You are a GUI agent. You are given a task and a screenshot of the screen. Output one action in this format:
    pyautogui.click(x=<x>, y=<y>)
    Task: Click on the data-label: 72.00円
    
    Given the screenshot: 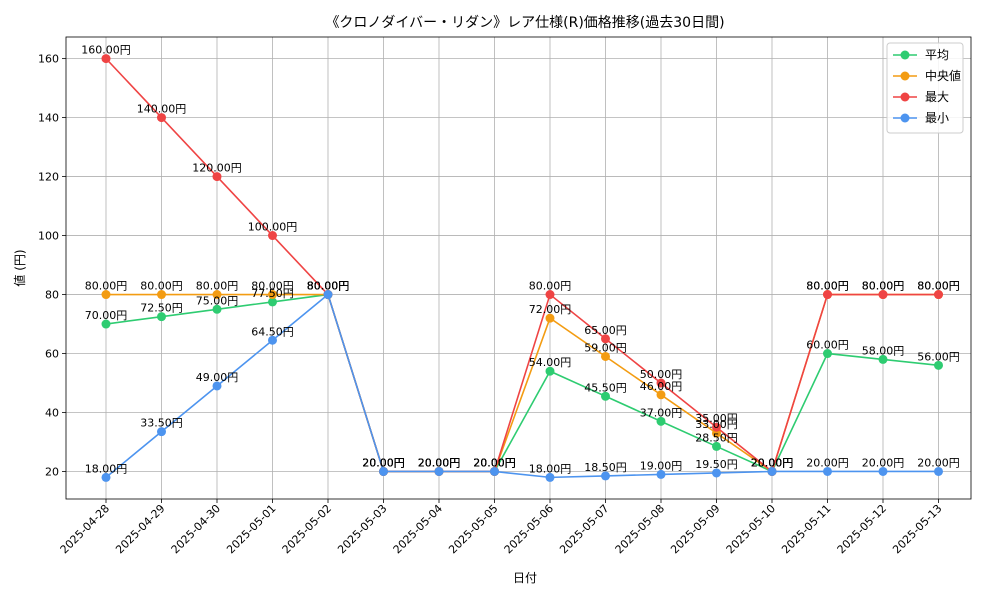 What is the action you would take?
    pyautogui.click(x=550, y=309)
    